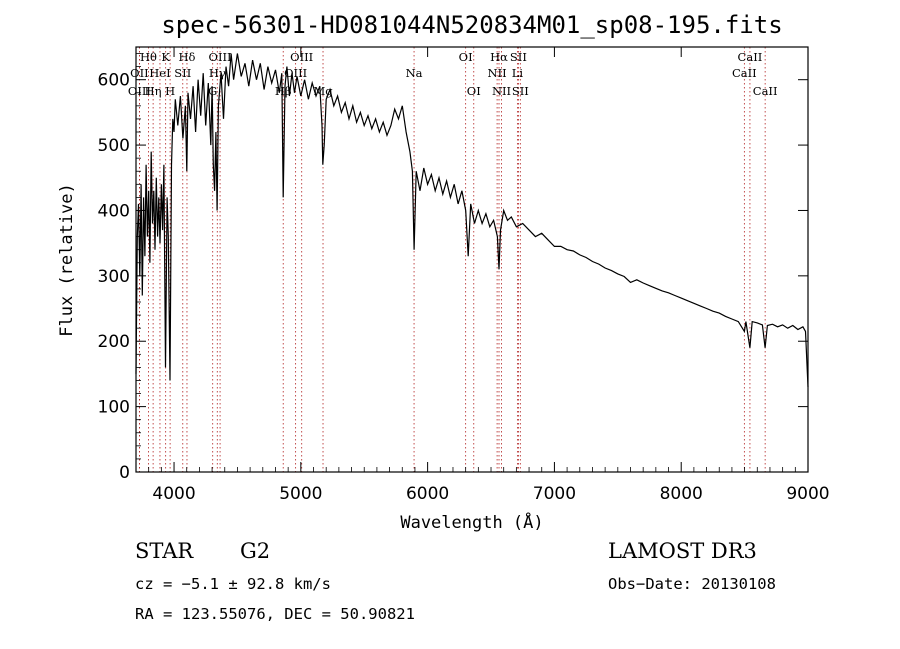  What do you see at coordinates (554, 494) in the screenshot?
I see `x-tick-label-7000: 7000` at bounding box center [554, 494].